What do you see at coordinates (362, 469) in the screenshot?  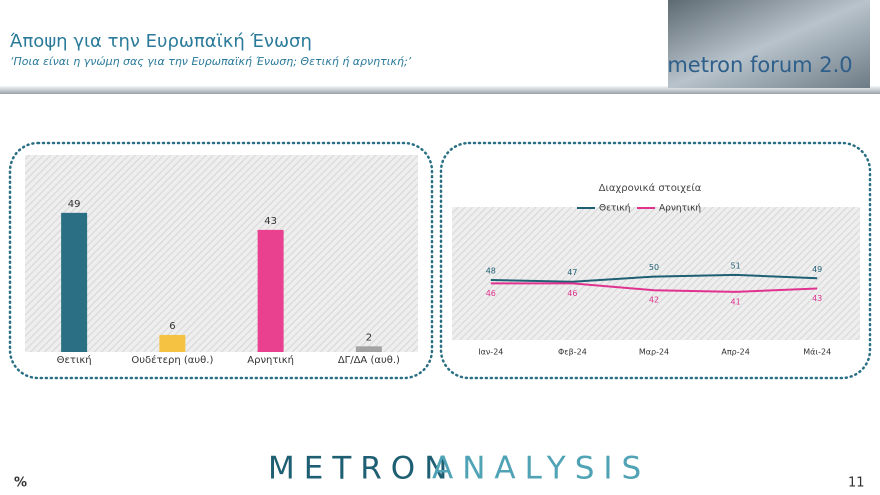 I see `brand: METRON` at bounding box center [362, 469].